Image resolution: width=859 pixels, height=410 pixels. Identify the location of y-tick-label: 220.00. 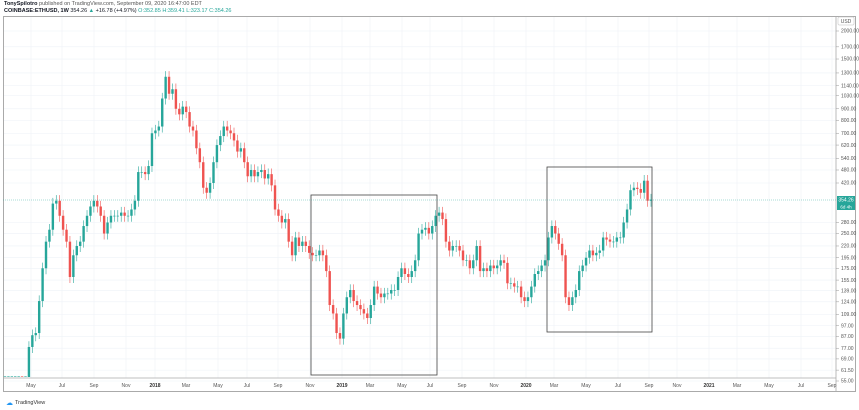
(849, 247).